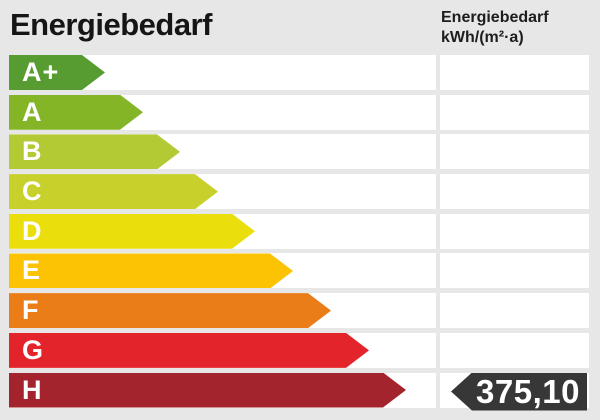  Describe the element at coordinates (32, 389) in the screenshot. I see `class-arrow-label: H` at that location.